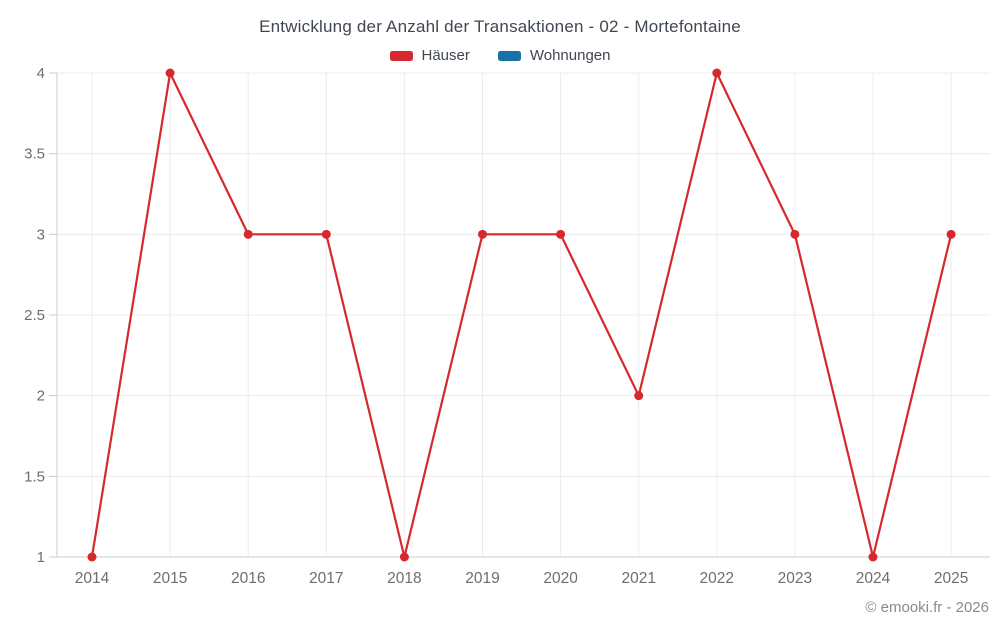  I want to click on footer-credit: © emooki.fr - 2026, so click(927, 607).